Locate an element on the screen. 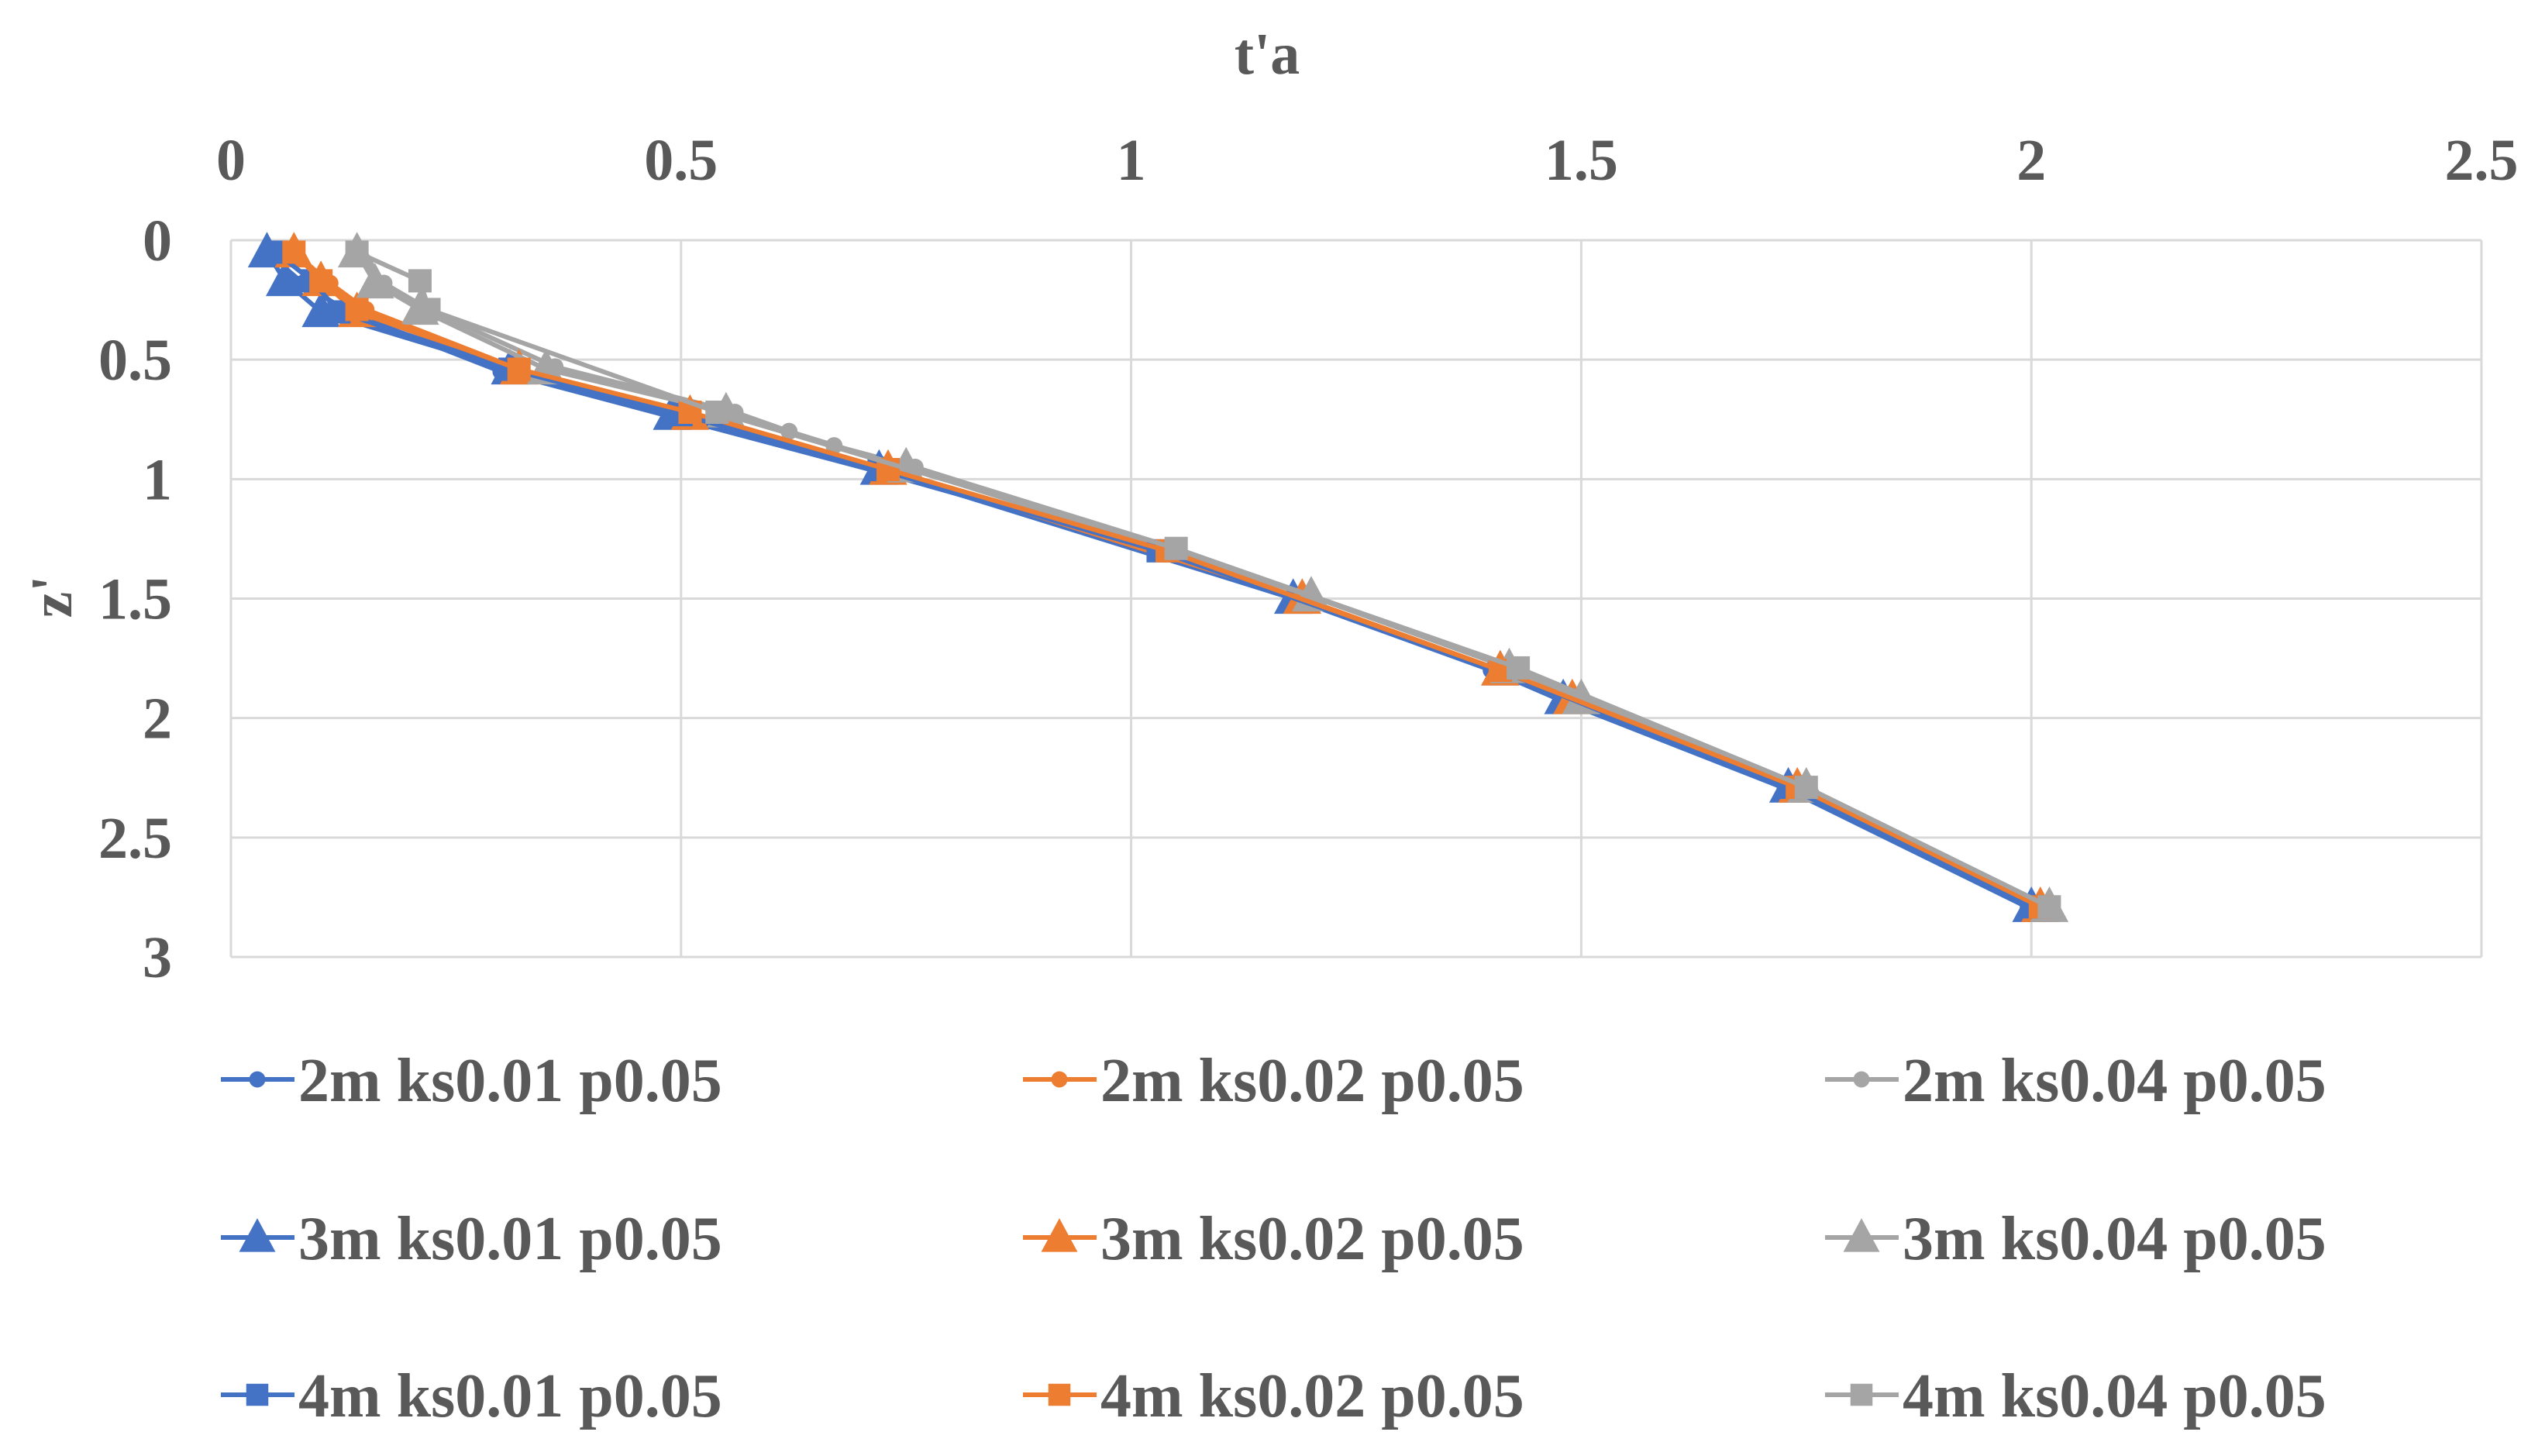 Image resolution: width=2545 pixels, height=1456 pixels. legend-label: 2m ks0.01 p0.05 is located at coordinates (510, 1081).